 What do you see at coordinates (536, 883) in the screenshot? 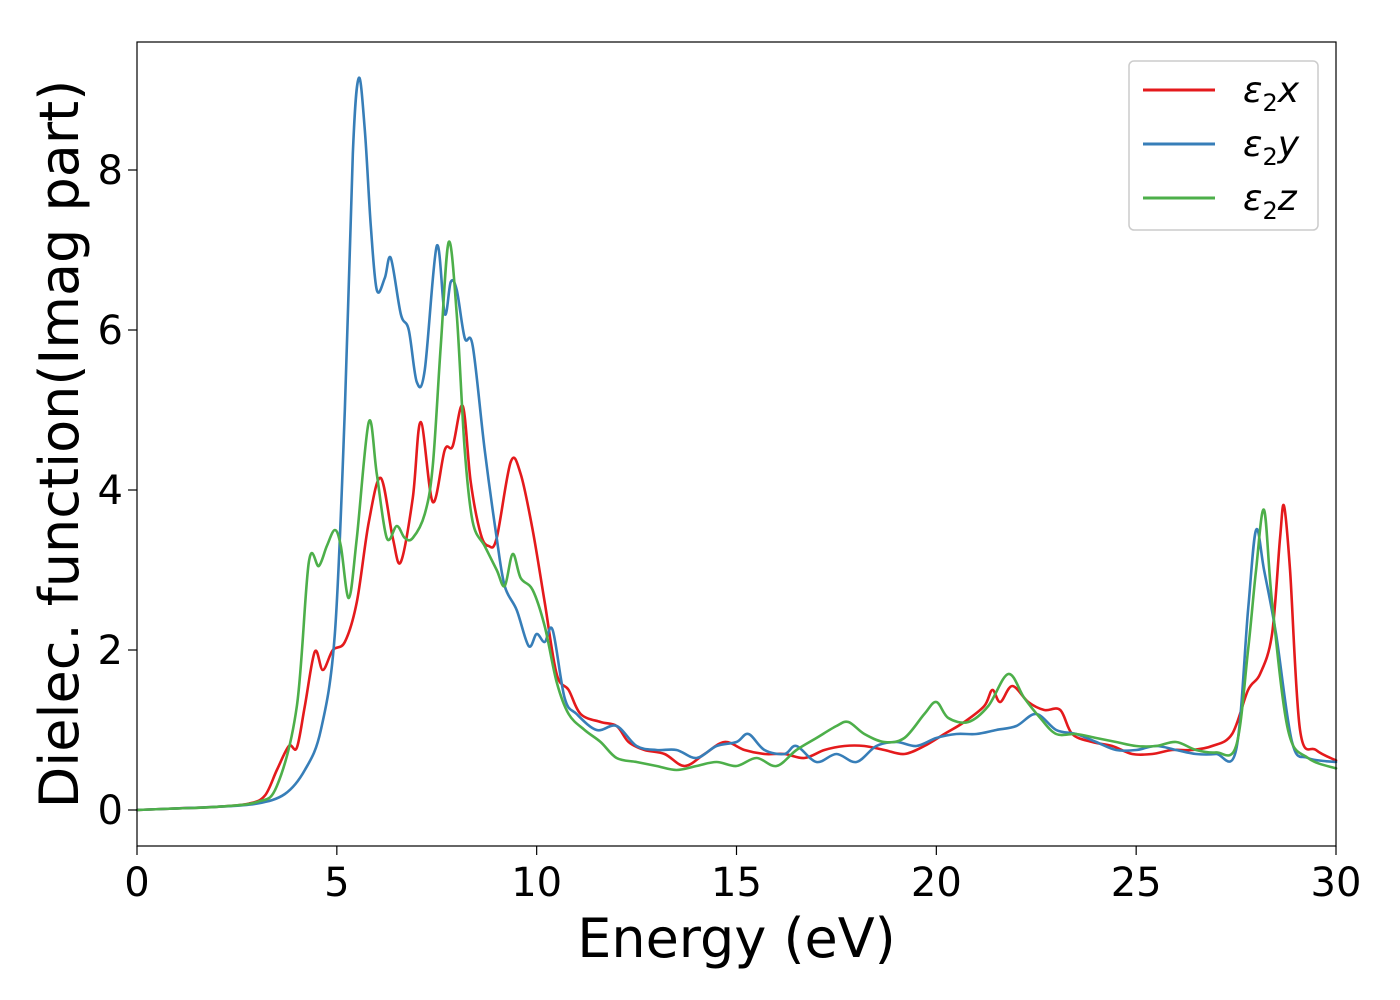
I see `x-tick-label: 10` at bounding box center [536, 883].